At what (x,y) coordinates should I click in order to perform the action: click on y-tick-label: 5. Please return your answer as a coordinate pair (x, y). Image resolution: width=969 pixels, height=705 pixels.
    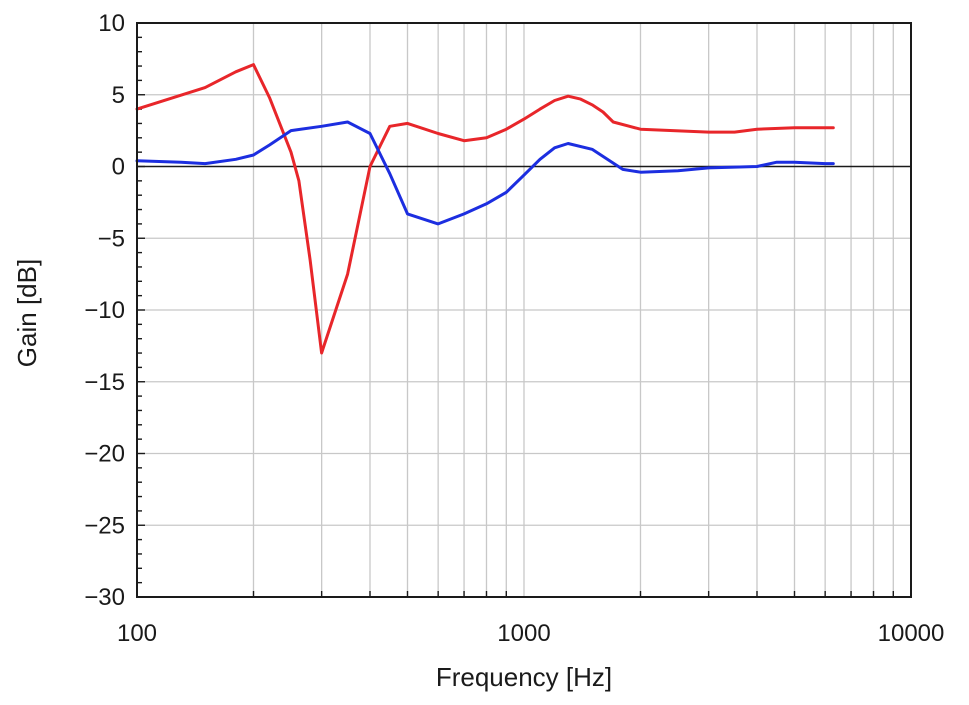
    Looking at the image, I should click on (118, 95).